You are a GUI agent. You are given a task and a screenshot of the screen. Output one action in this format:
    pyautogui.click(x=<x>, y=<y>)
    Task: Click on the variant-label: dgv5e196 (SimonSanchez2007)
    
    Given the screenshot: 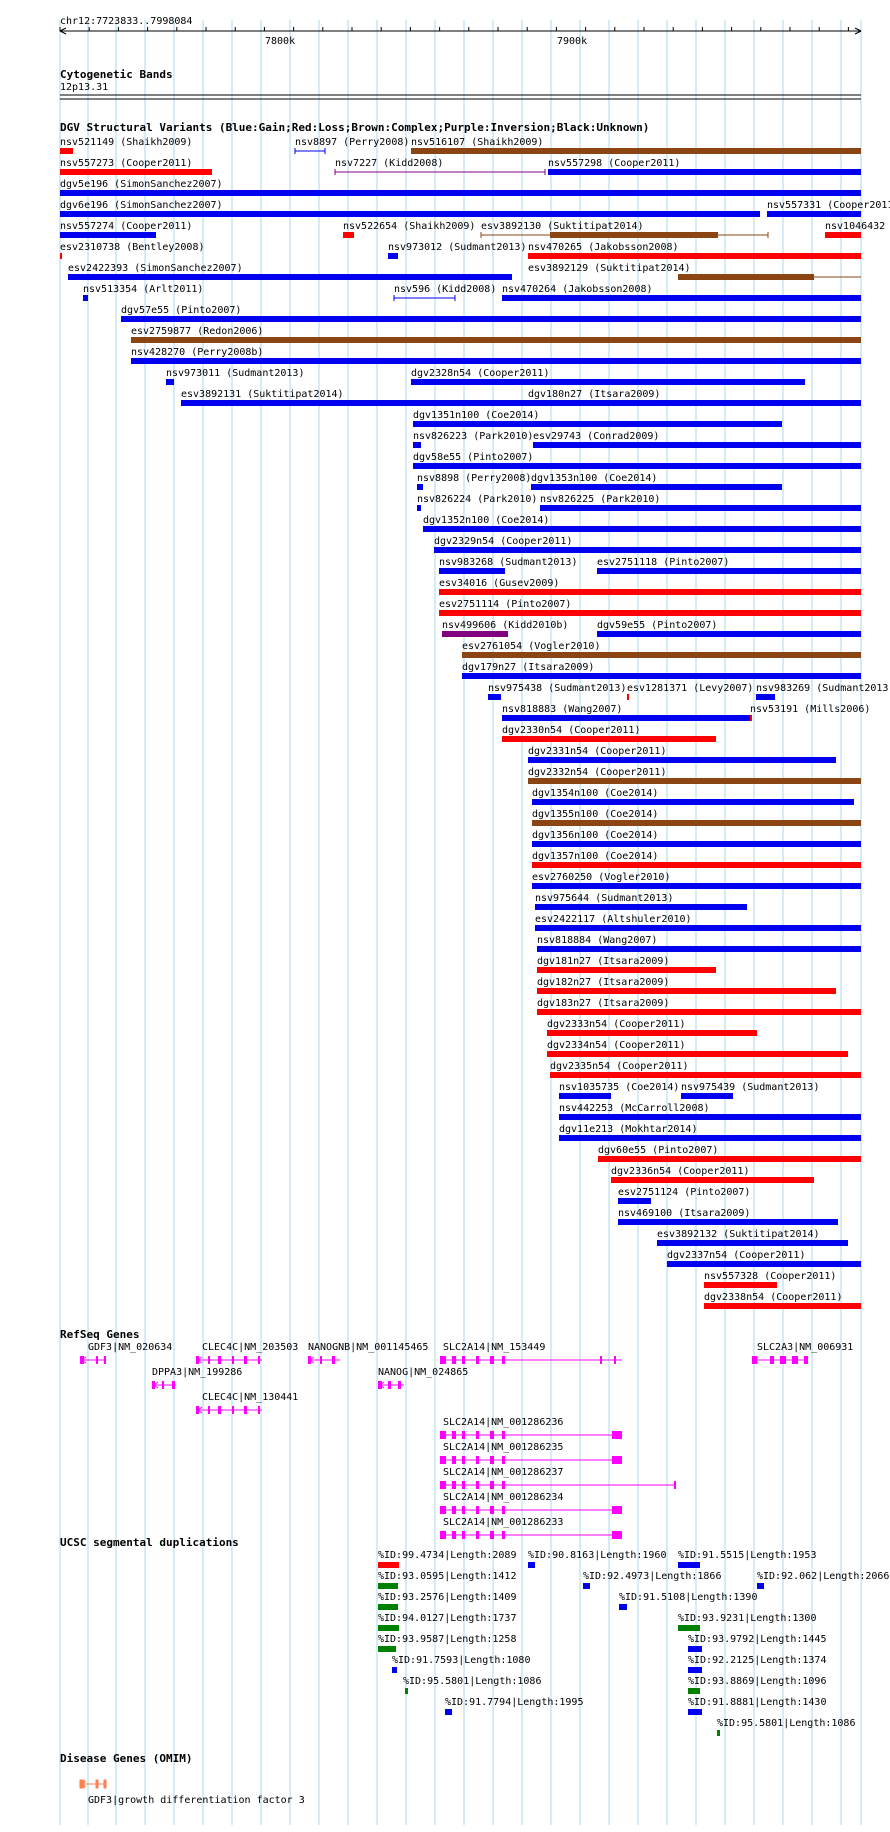 What is the action you would take?
    pyautogui.click(x=141, y=184)
    